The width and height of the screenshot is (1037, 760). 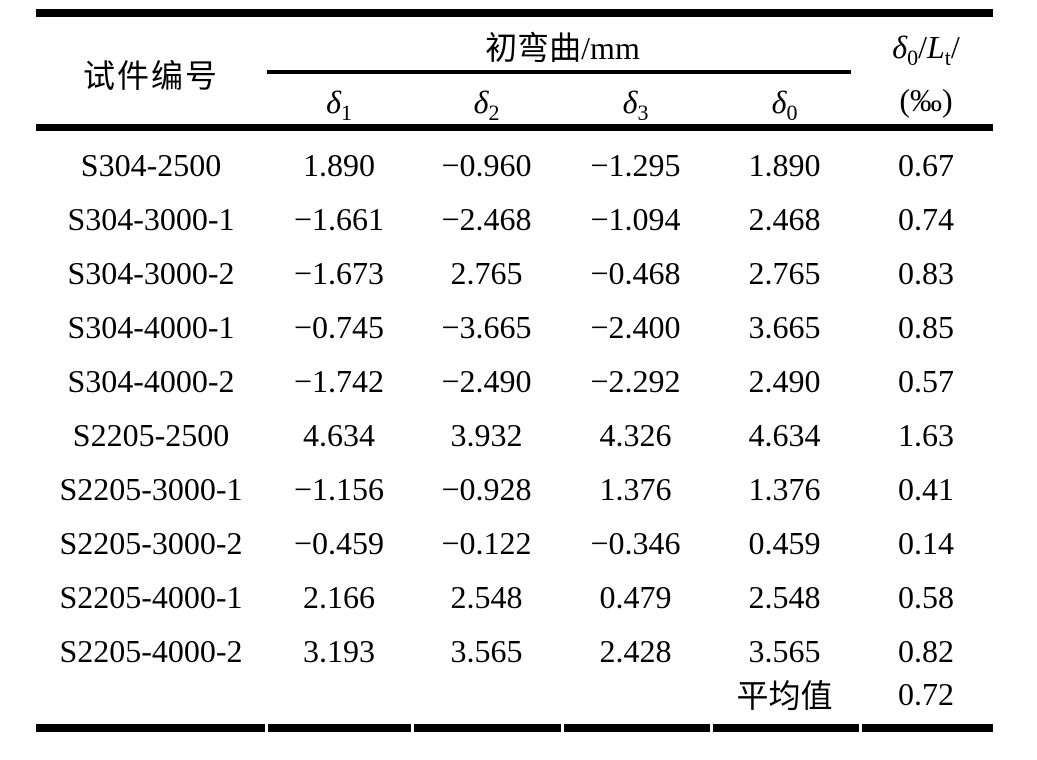 What do you see at coordinates (926, 693) in the screenshot?
I see `average-value: 0.72` at bounding box center [926, 693].